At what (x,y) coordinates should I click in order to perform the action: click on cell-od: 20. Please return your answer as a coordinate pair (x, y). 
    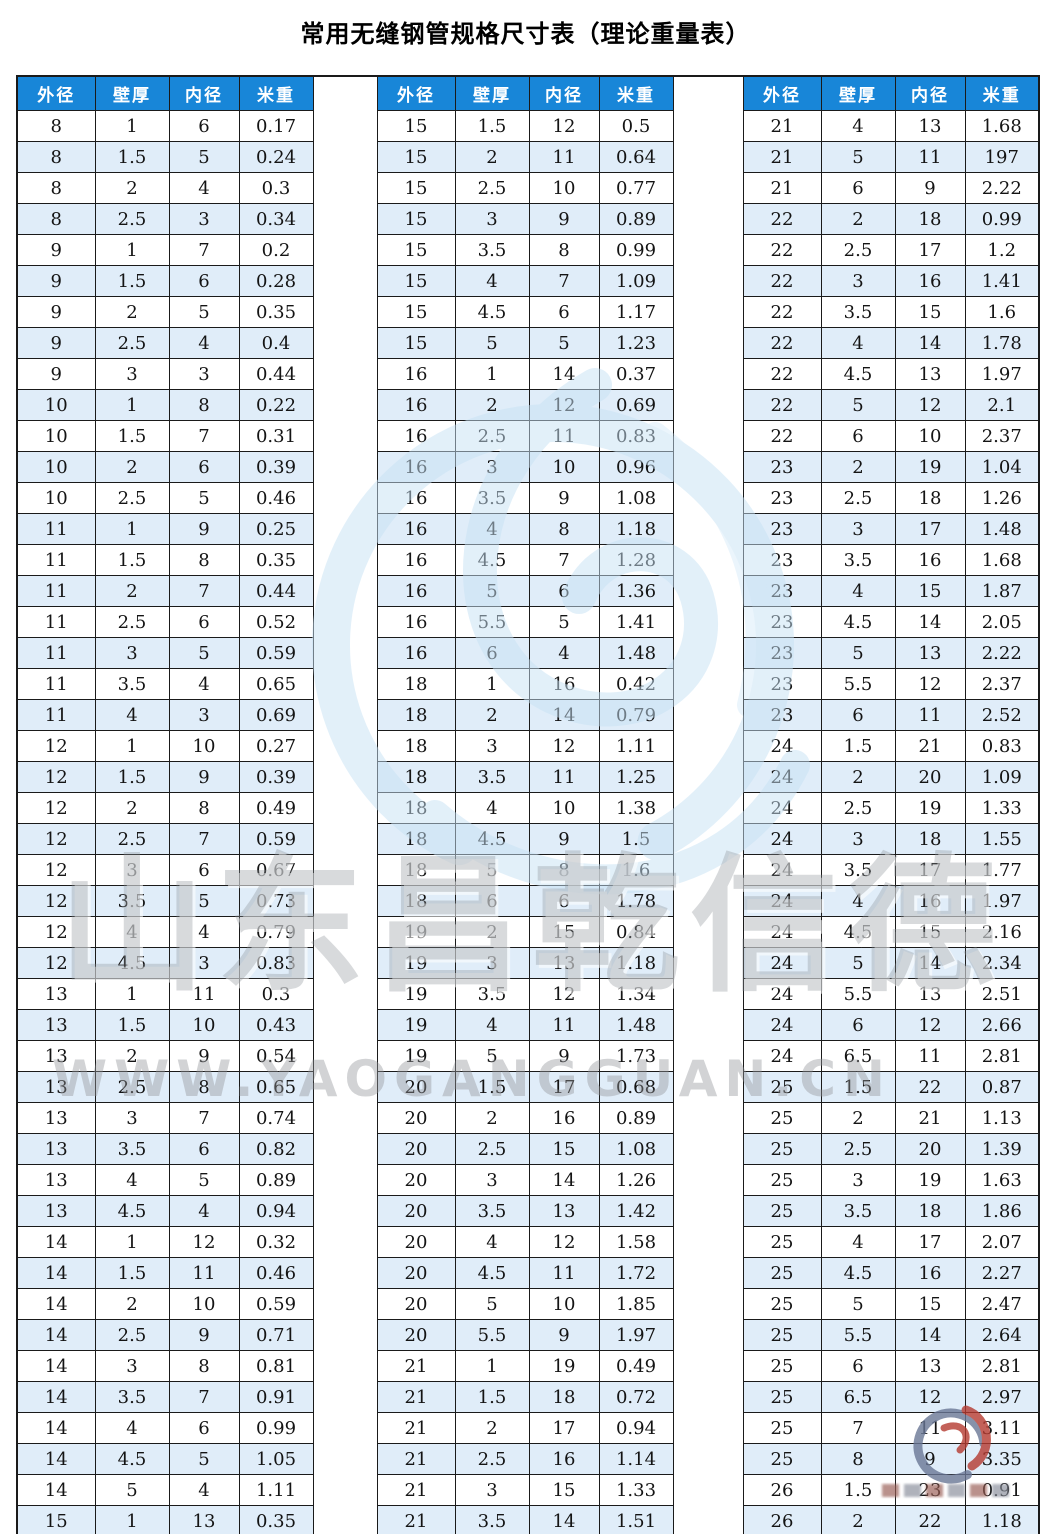
    Looking at the image, I should click on (416, 1304).